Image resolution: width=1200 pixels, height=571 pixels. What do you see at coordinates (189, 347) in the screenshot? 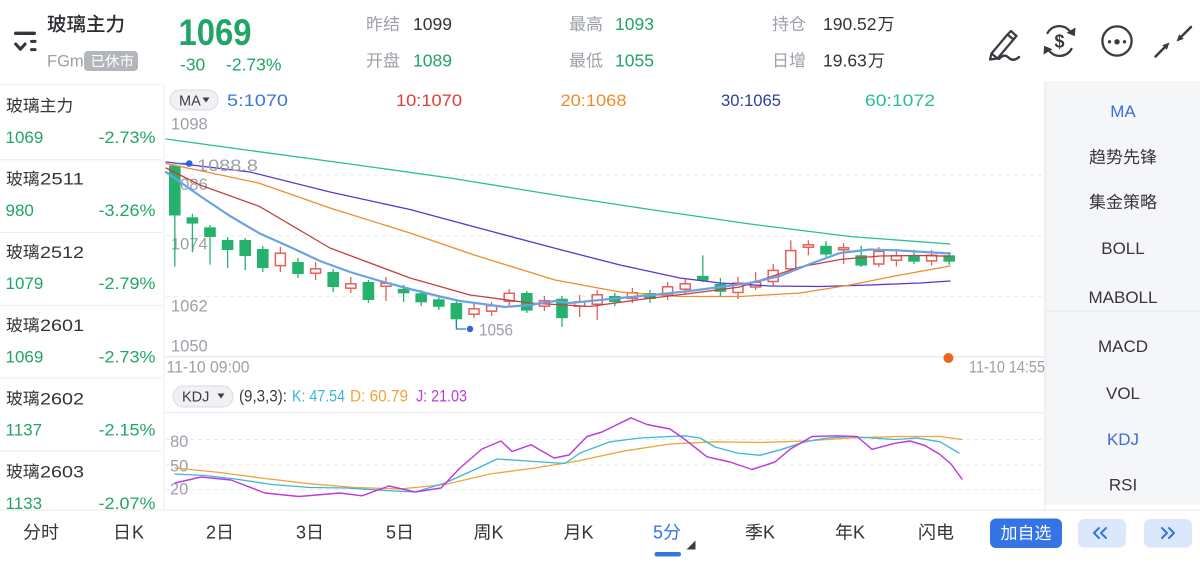
I see `svg-text: 1050` at bounding box center [189, 347].